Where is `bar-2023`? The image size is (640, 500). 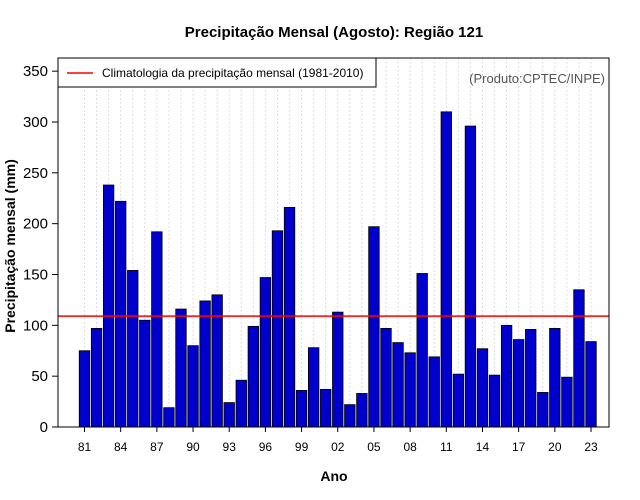
bar-2023 is located at coordinates (591, 384).